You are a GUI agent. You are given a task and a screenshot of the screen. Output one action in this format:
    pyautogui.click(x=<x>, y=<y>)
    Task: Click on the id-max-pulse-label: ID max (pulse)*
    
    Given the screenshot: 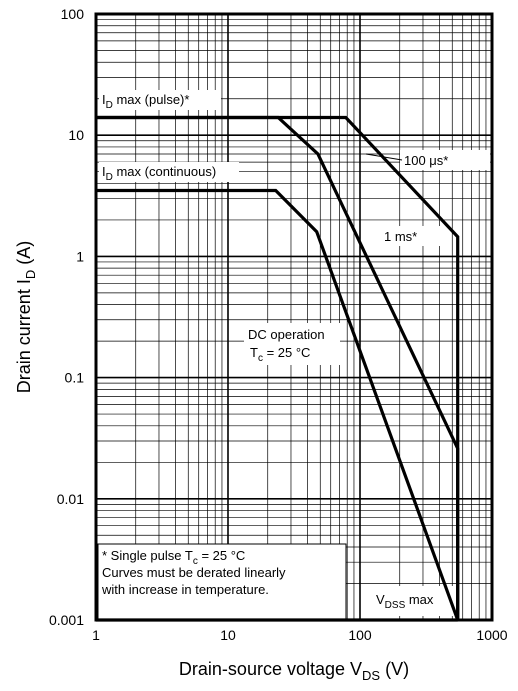 What is the action you would take?
    pyautogui.click(x=145, y=101)
    